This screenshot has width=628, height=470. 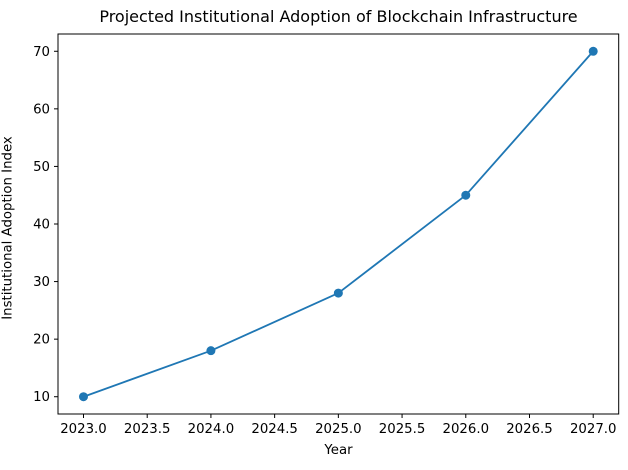 What do you see at coordinates (41, 225) in the screenshot?
I see `y-tick-label: 40` at bounding box center [41, 225].